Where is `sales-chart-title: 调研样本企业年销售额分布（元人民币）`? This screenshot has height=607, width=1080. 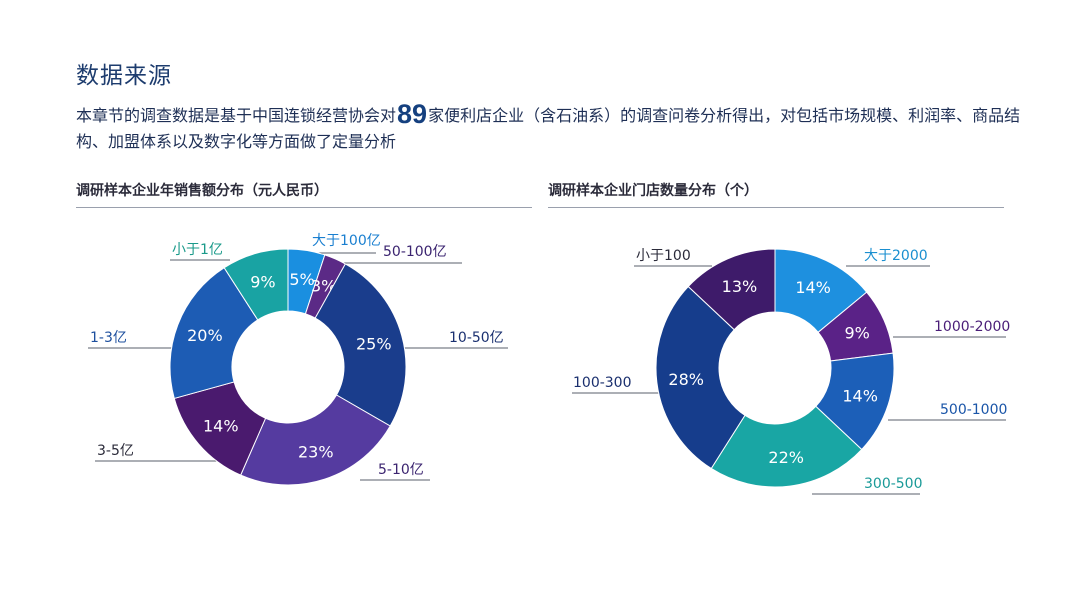
sales-chart-title: 调研样本企业年销售额分布（元人民币） is located at coordinates (304, 194).